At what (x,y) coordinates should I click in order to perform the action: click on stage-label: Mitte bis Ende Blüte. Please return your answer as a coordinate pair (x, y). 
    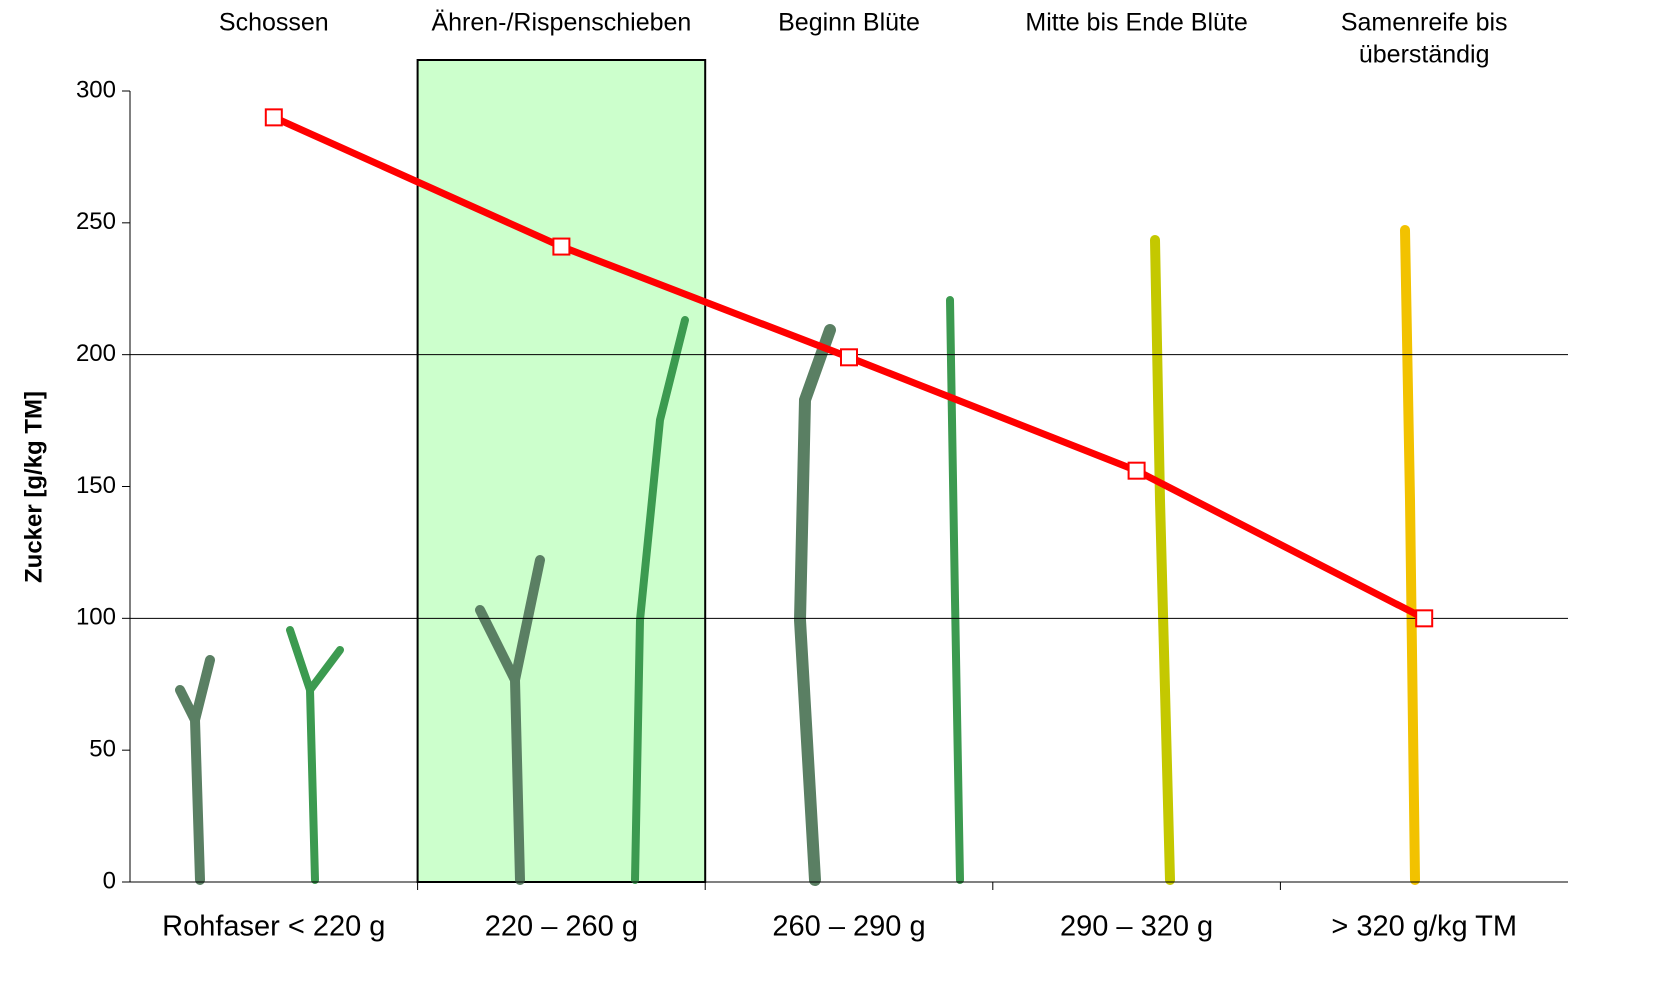
    Looking at the image, I should click on (1136, 23).